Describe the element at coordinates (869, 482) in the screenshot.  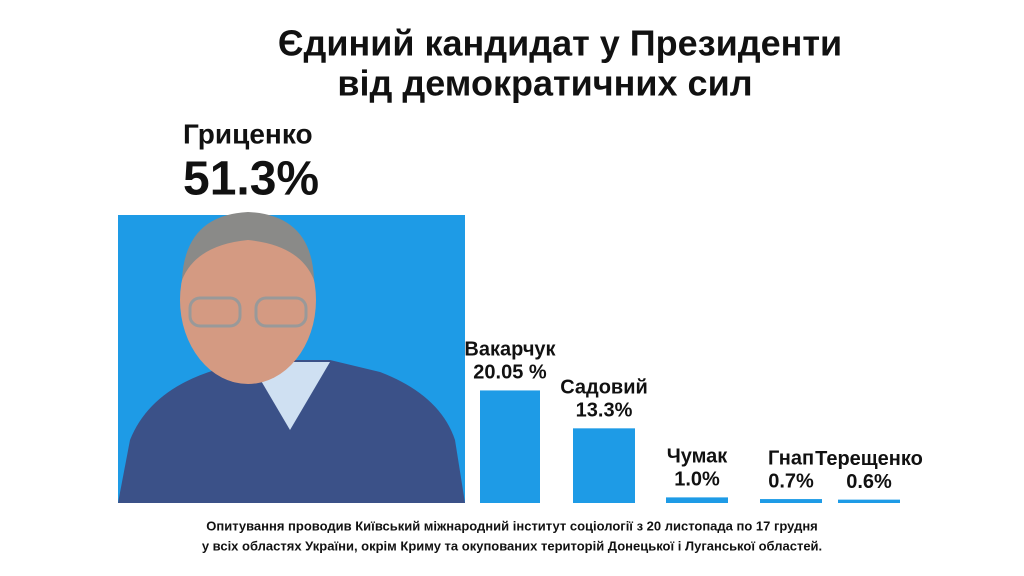
I see `value-label: 0.6%` at that location.